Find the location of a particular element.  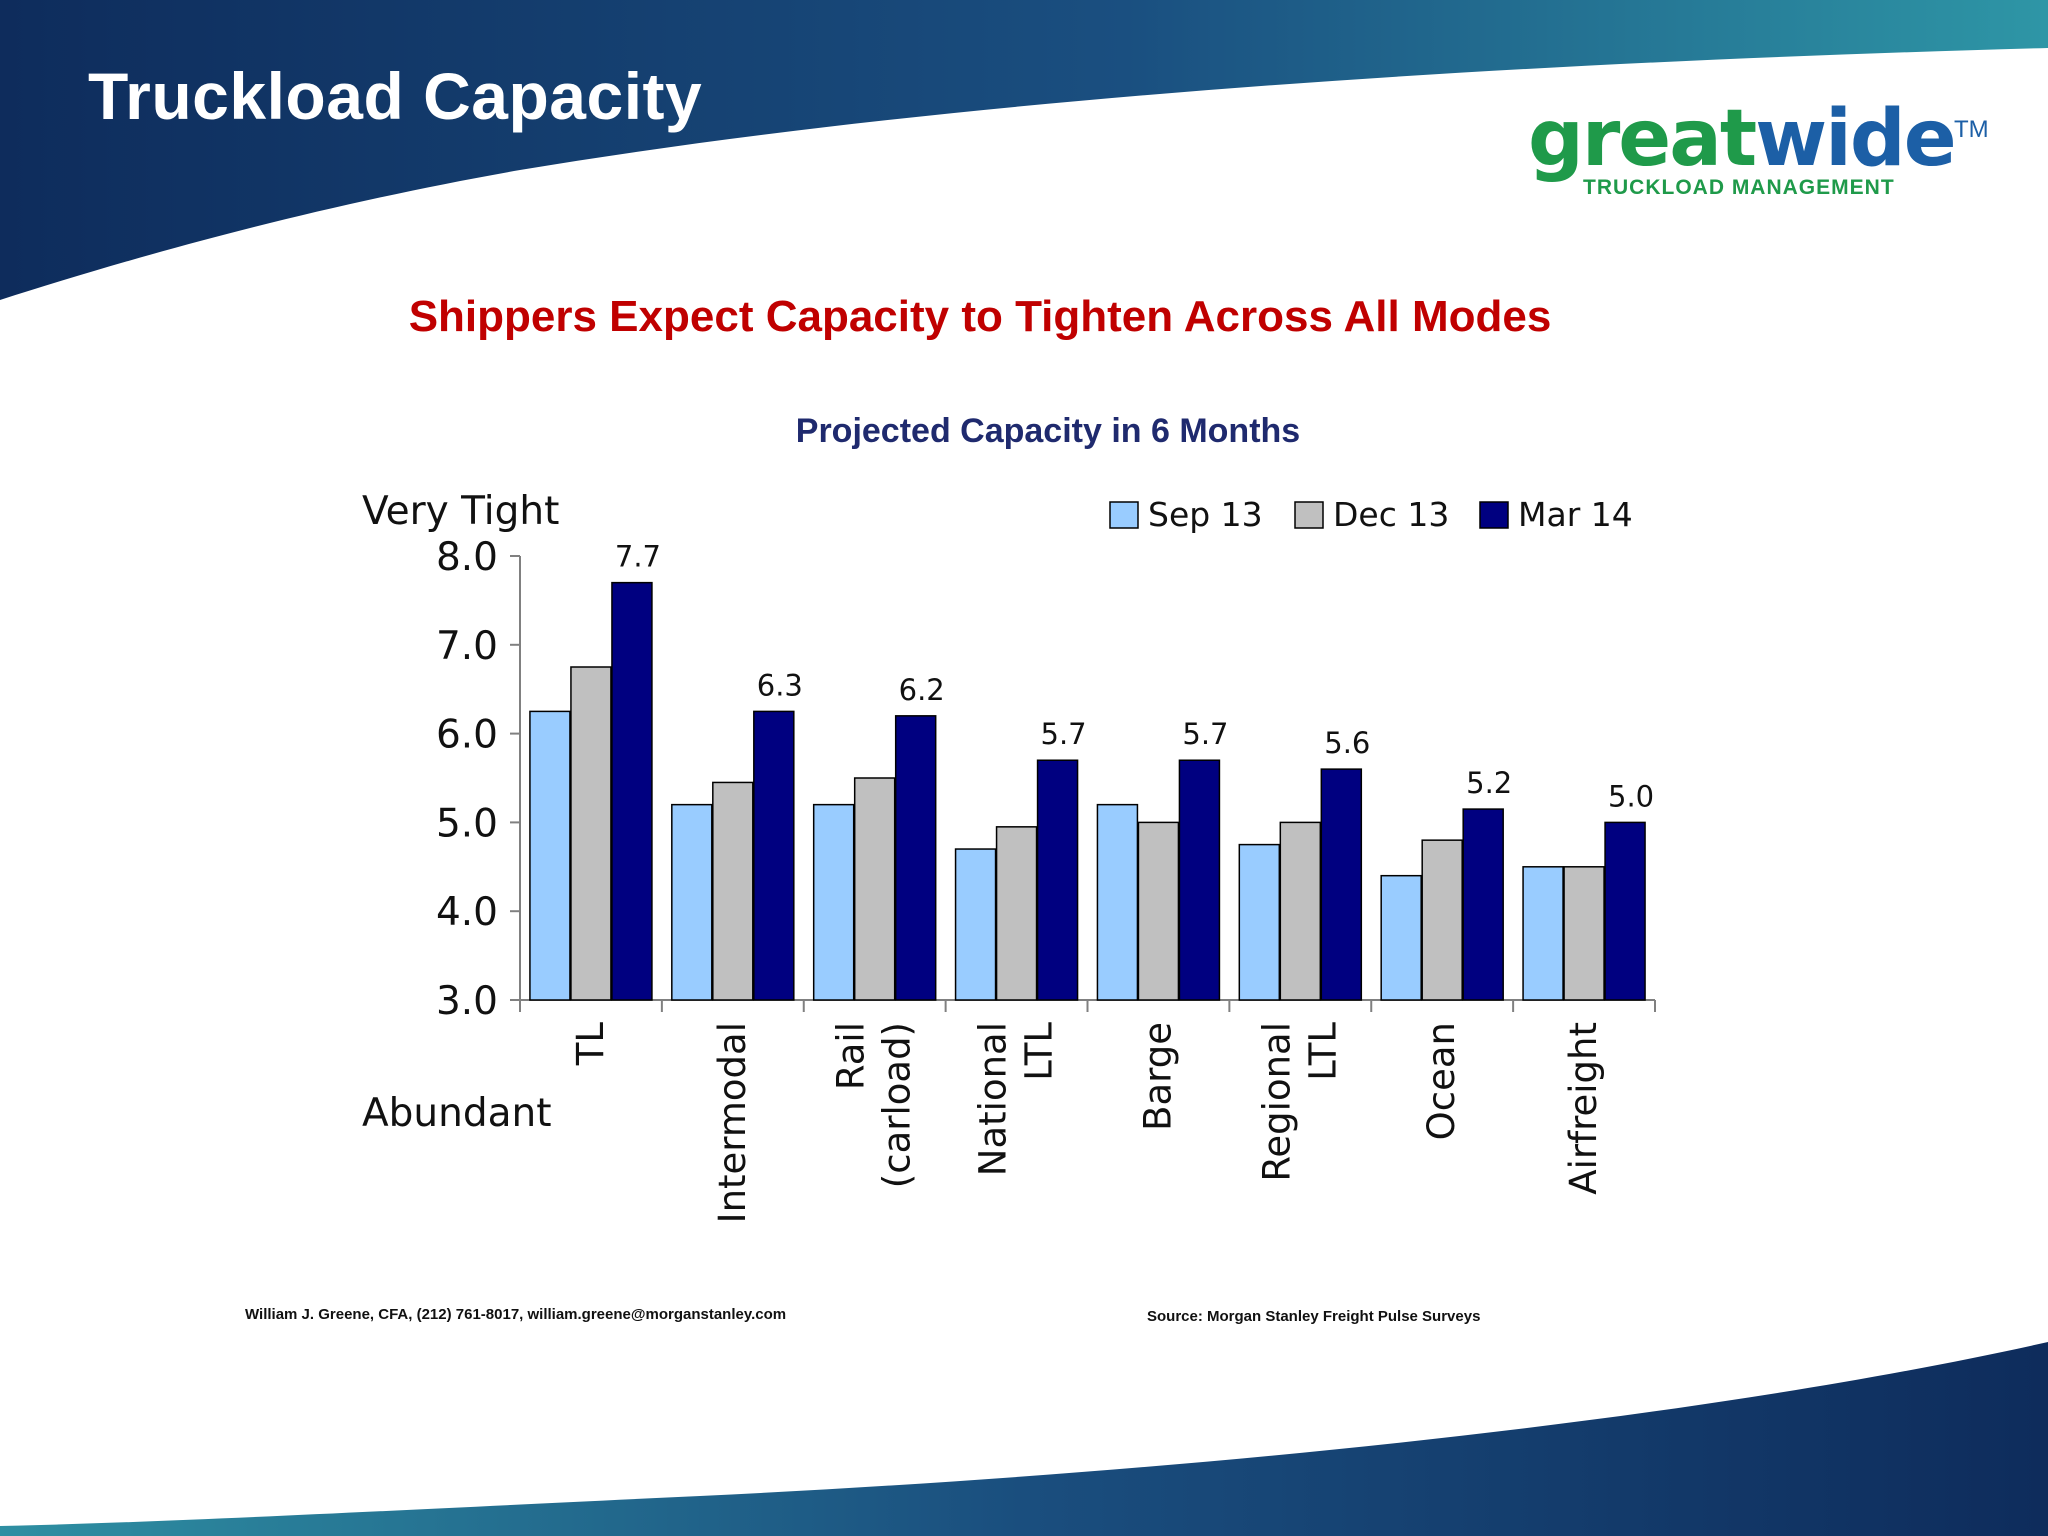

y-label-abundant: Abundant is located at coordinates (457, 1113).